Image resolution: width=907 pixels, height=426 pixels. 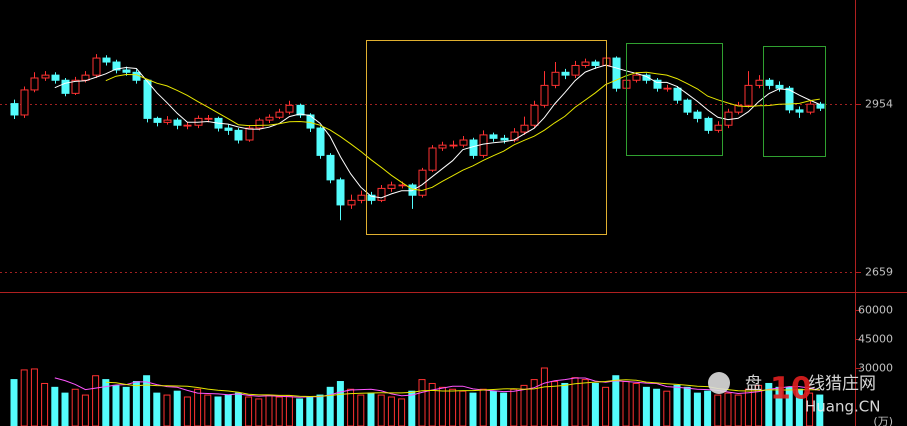 What do you see at coordinates (462, 388) in the screenshot?
I see `volume-ma-line` at bounding box center [462, 388].